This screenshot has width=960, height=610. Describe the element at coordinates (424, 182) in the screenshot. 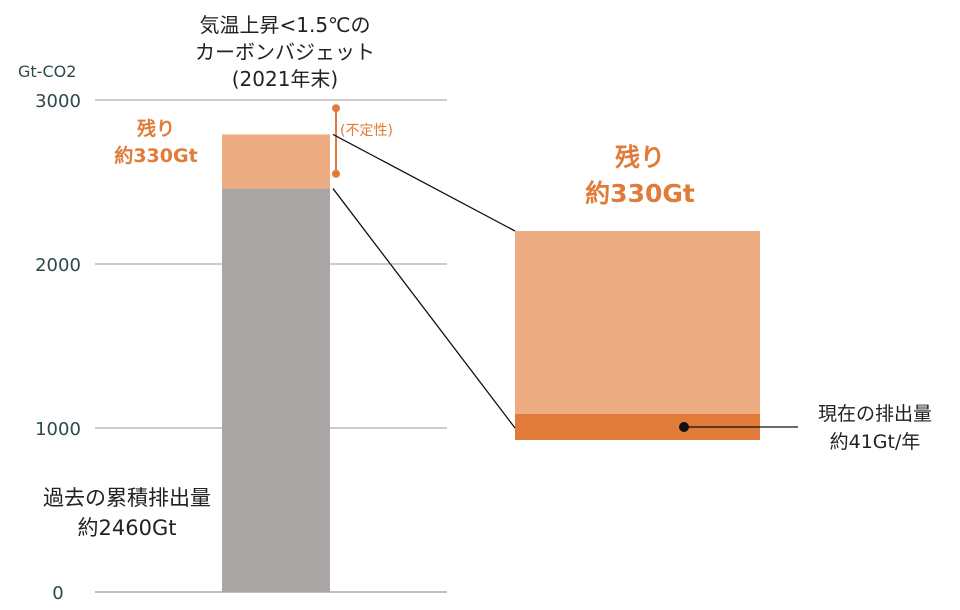

I see `zoom-connector-top` at that location.